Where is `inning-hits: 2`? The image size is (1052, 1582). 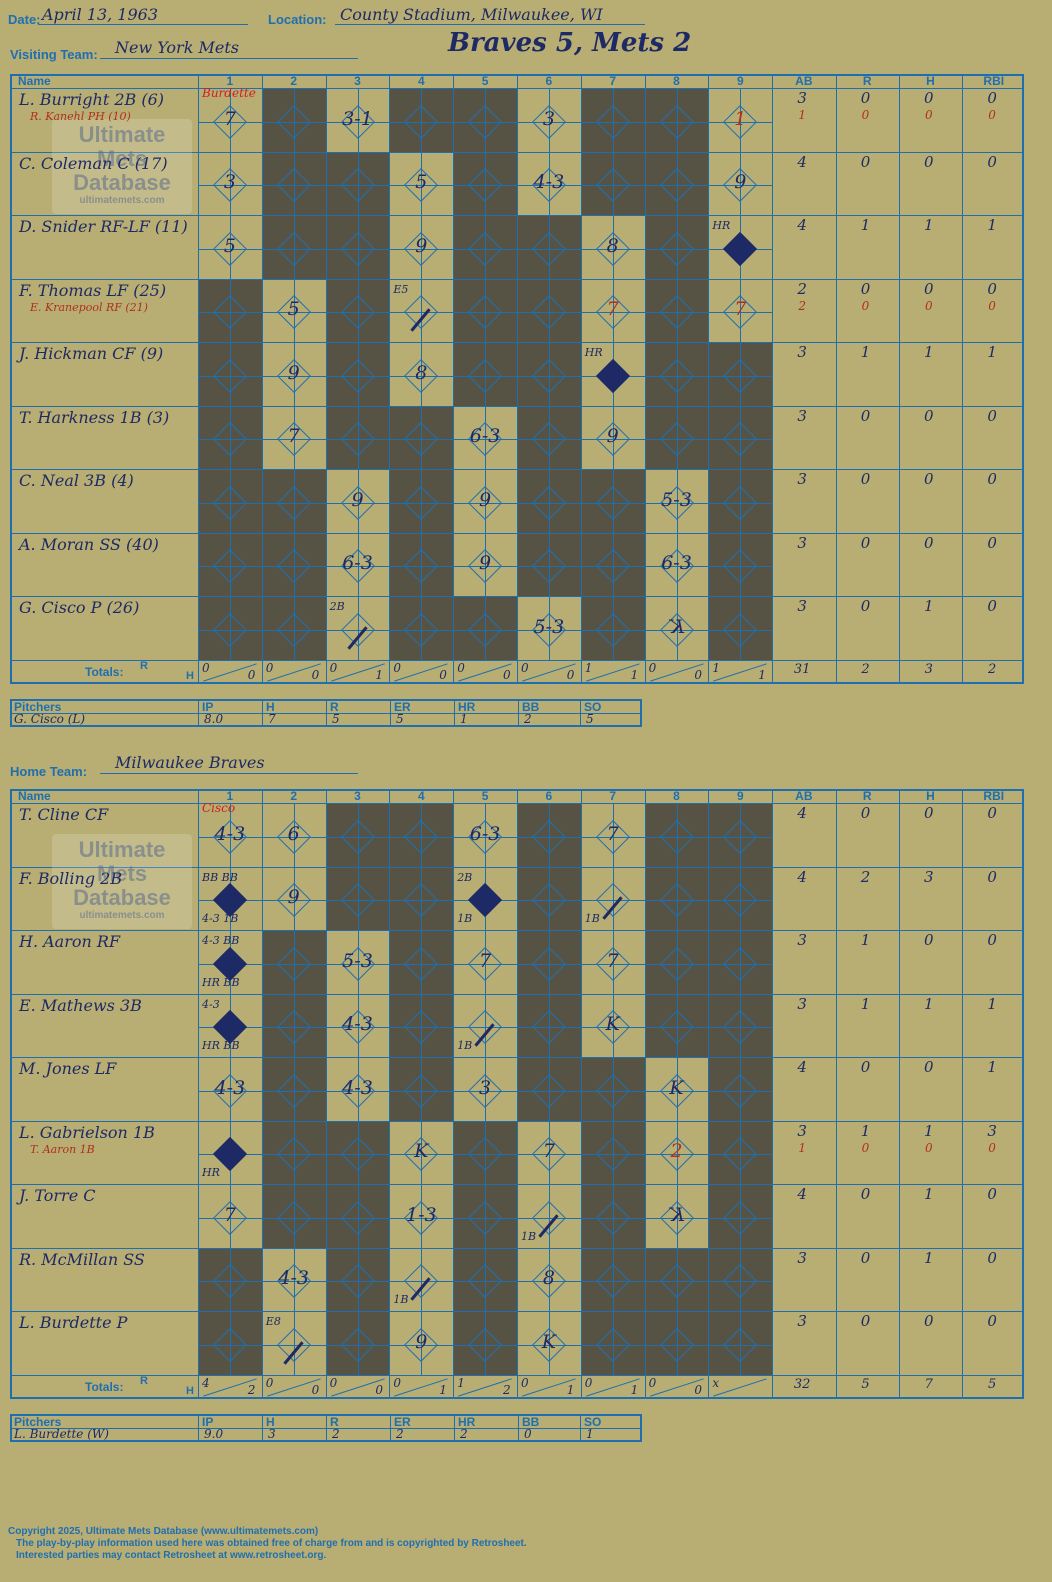 inning-hits: 2 is located at coordinates (507, 1389).